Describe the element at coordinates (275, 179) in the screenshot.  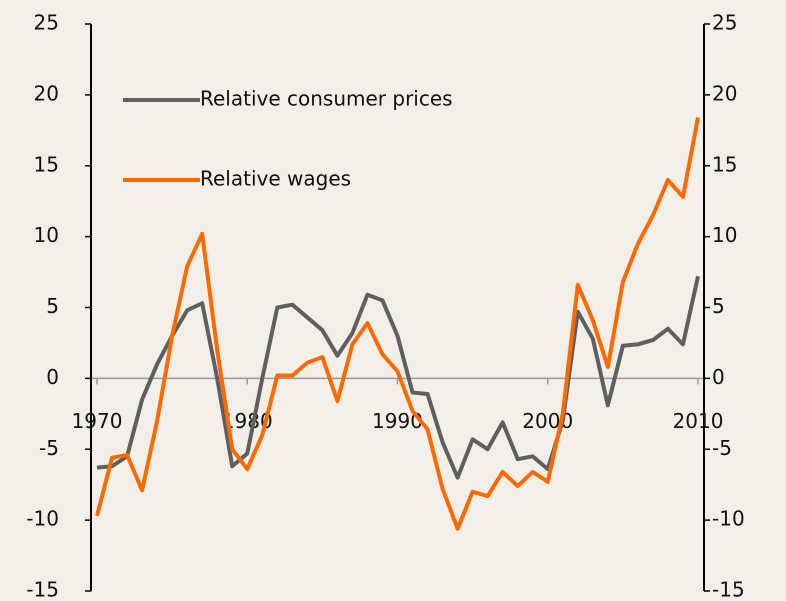
I see `legend-label: Relative wages` at that location.